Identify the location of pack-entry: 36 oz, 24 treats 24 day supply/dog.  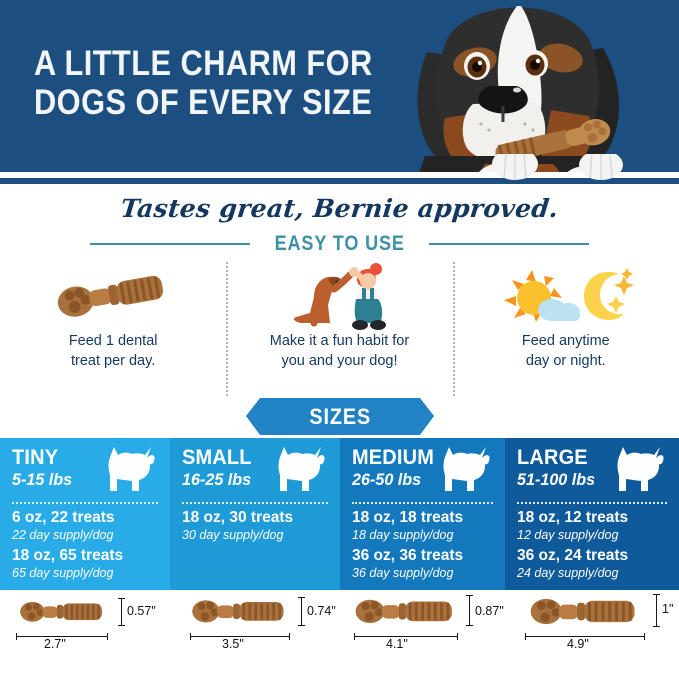
(598, 564).